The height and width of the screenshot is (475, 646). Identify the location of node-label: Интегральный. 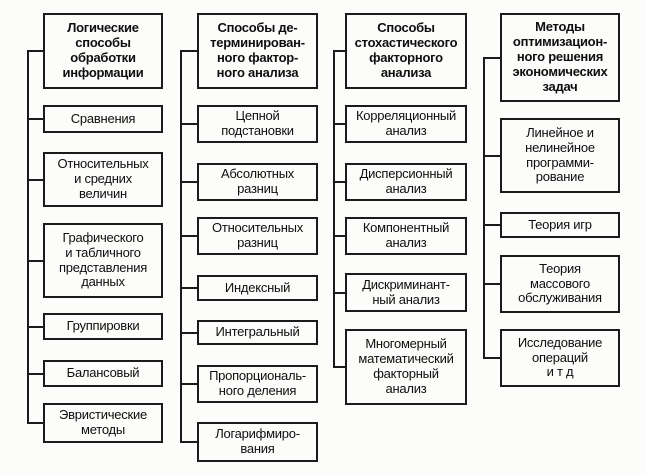
(257, 332).